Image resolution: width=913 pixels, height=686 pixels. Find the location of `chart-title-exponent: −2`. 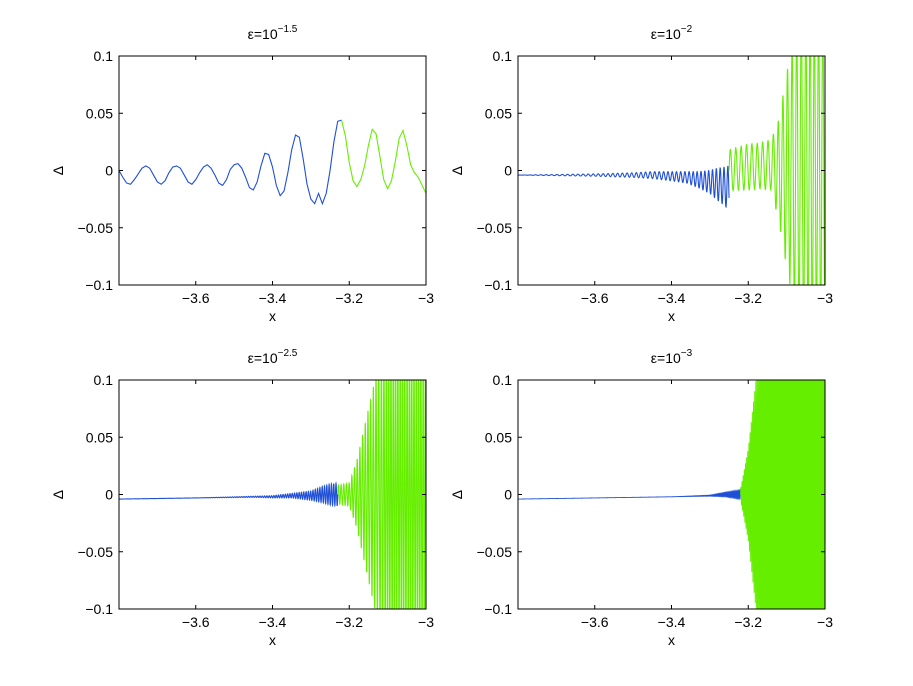

chart-title-exponent: −2 is located at coordinates (687, 29).